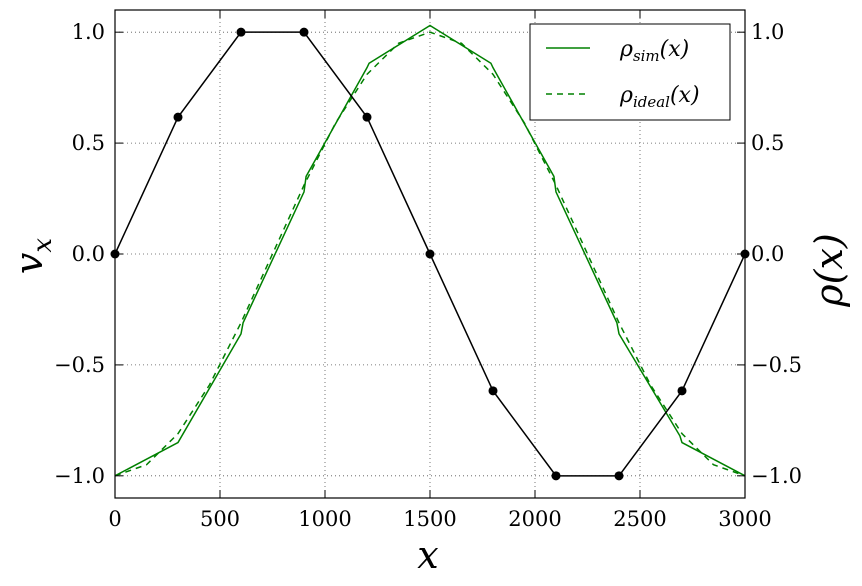 Image resolution: width=862 pixels, height=586 pixels. I want to click on x-tick-label: 0, so click(114, 519).